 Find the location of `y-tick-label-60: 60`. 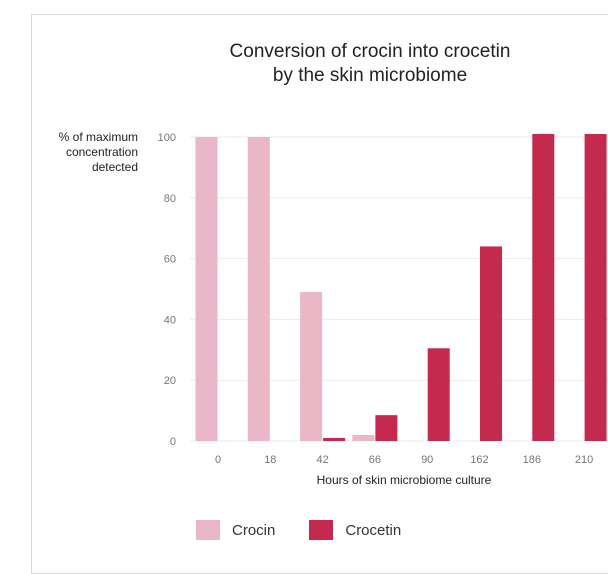

y-tick-label-60: 60 is located at coordinates (170, 260).